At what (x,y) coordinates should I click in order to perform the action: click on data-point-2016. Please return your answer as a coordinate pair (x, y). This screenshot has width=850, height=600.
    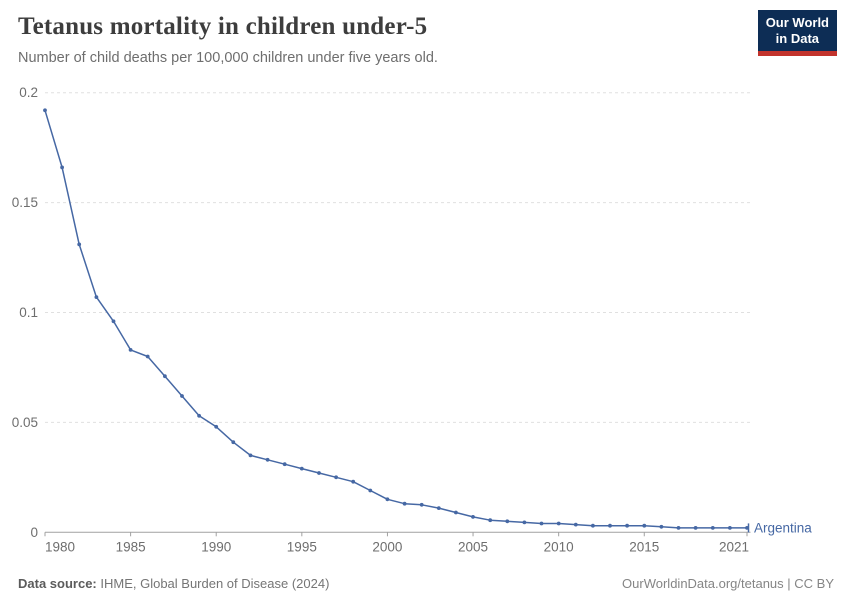
    Looking at the image, I should click on (661, 526).